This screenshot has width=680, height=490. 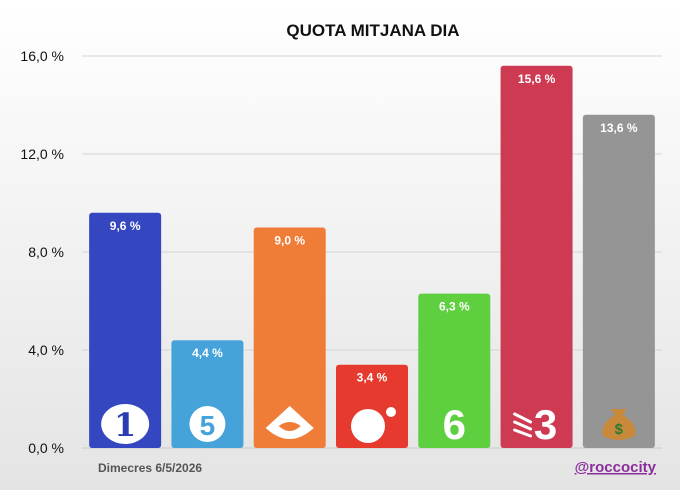 What do you see at coordinates (454, 307) in the screenshot?
I see `bar-value-label: 6,3 %` at bounding box center [454, 307].